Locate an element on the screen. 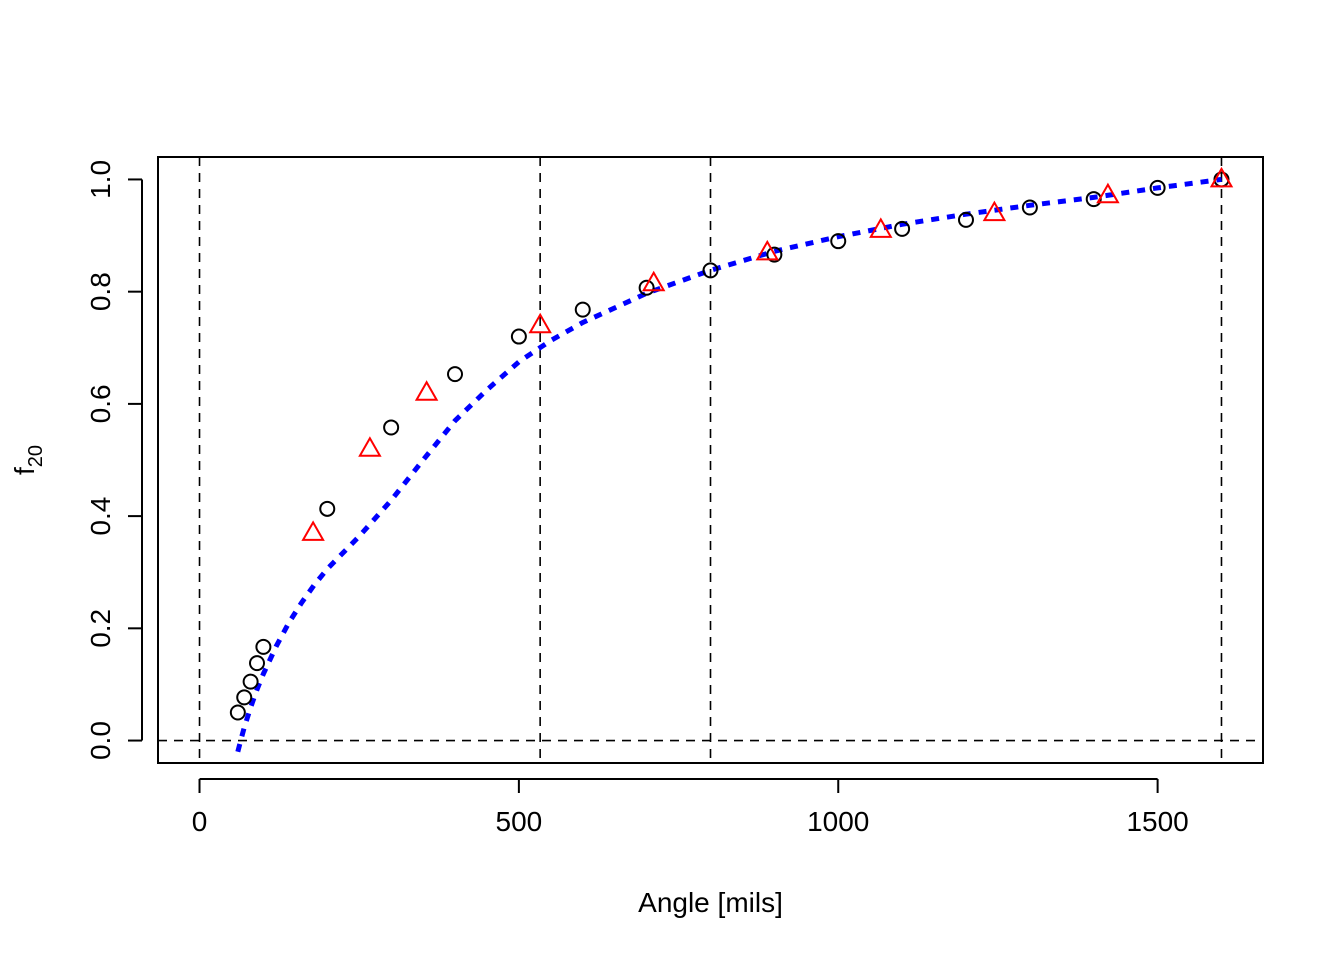 Image resolution: width=1344 pixels, height=960 pixels. y-axis-title: f20 is located at coordinates (28, 460).